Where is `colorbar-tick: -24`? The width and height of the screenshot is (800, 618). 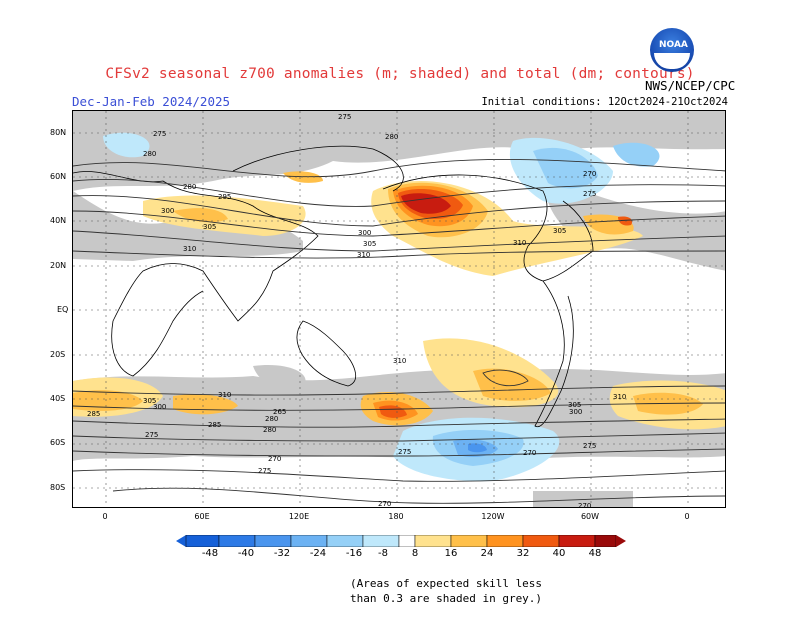
colorbar-tick: -24 is located at coordinates (318, 553).